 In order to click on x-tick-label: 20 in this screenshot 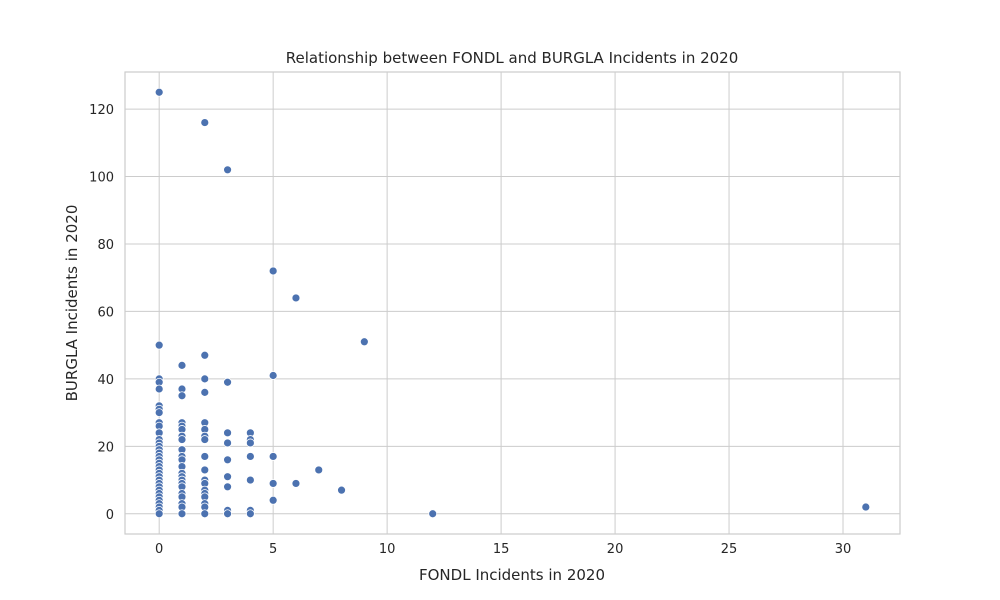, I will do `click(615, 549)`.